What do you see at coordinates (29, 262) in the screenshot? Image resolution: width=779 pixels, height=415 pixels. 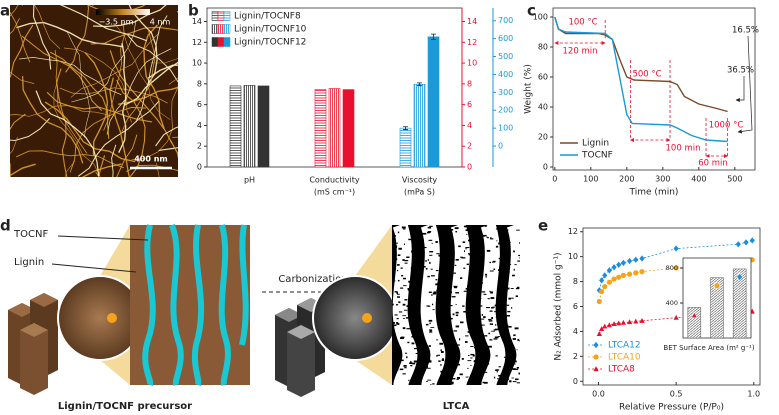 I see `label: Lignin` at bounding box center [29, 262].